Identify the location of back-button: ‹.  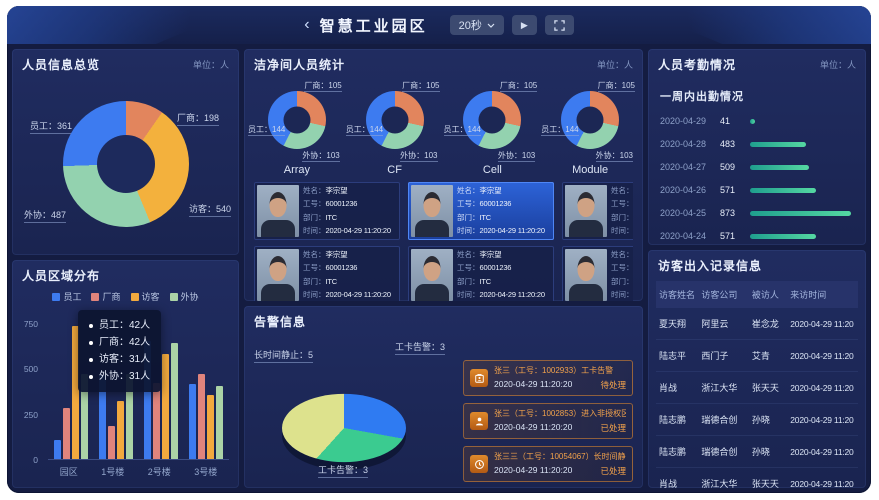
(307, 24).